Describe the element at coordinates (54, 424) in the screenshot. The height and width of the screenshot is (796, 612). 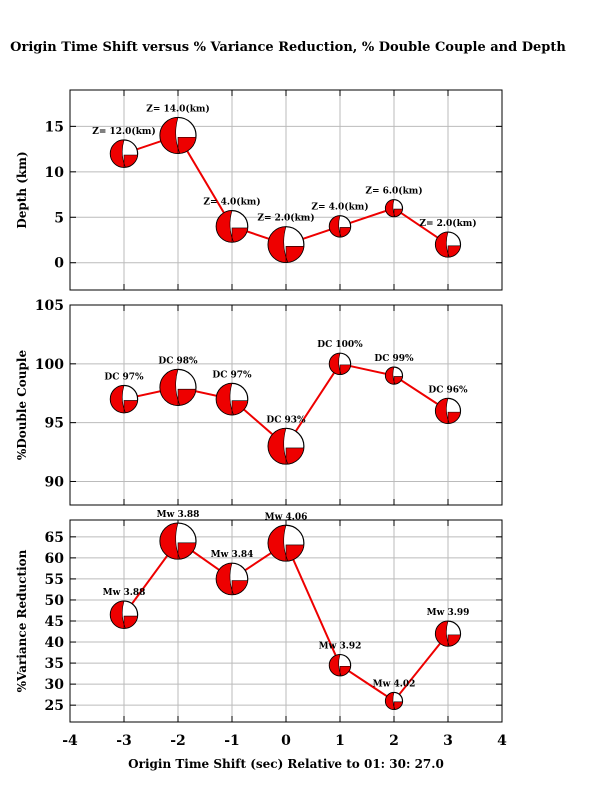
I see `y-tick-label: 95` at that location.